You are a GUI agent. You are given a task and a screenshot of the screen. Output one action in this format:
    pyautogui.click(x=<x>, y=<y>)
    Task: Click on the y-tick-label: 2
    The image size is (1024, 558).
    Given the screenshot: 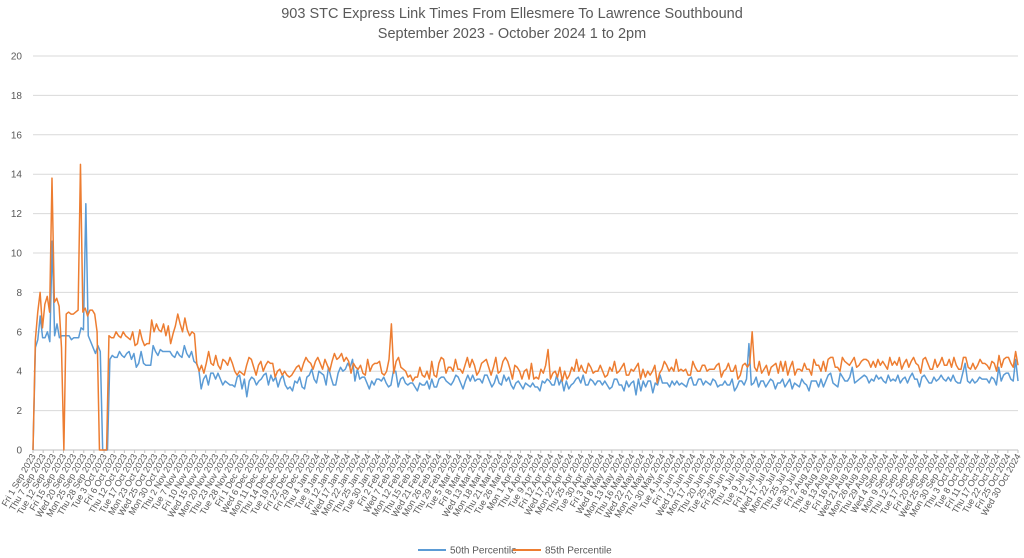 What is the action you would take?
    pyautogui.click(x=19, y=411)
    